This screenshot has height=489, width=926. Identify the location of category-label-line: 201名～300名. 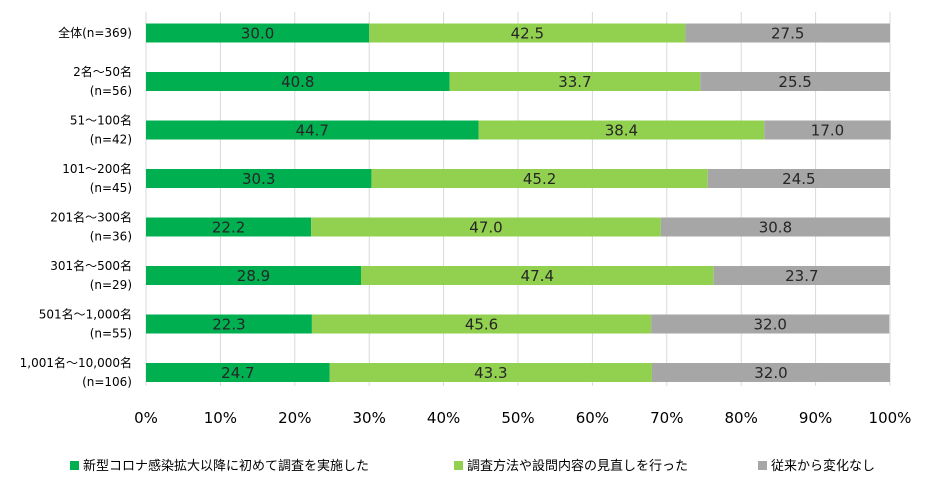
(91, 217).